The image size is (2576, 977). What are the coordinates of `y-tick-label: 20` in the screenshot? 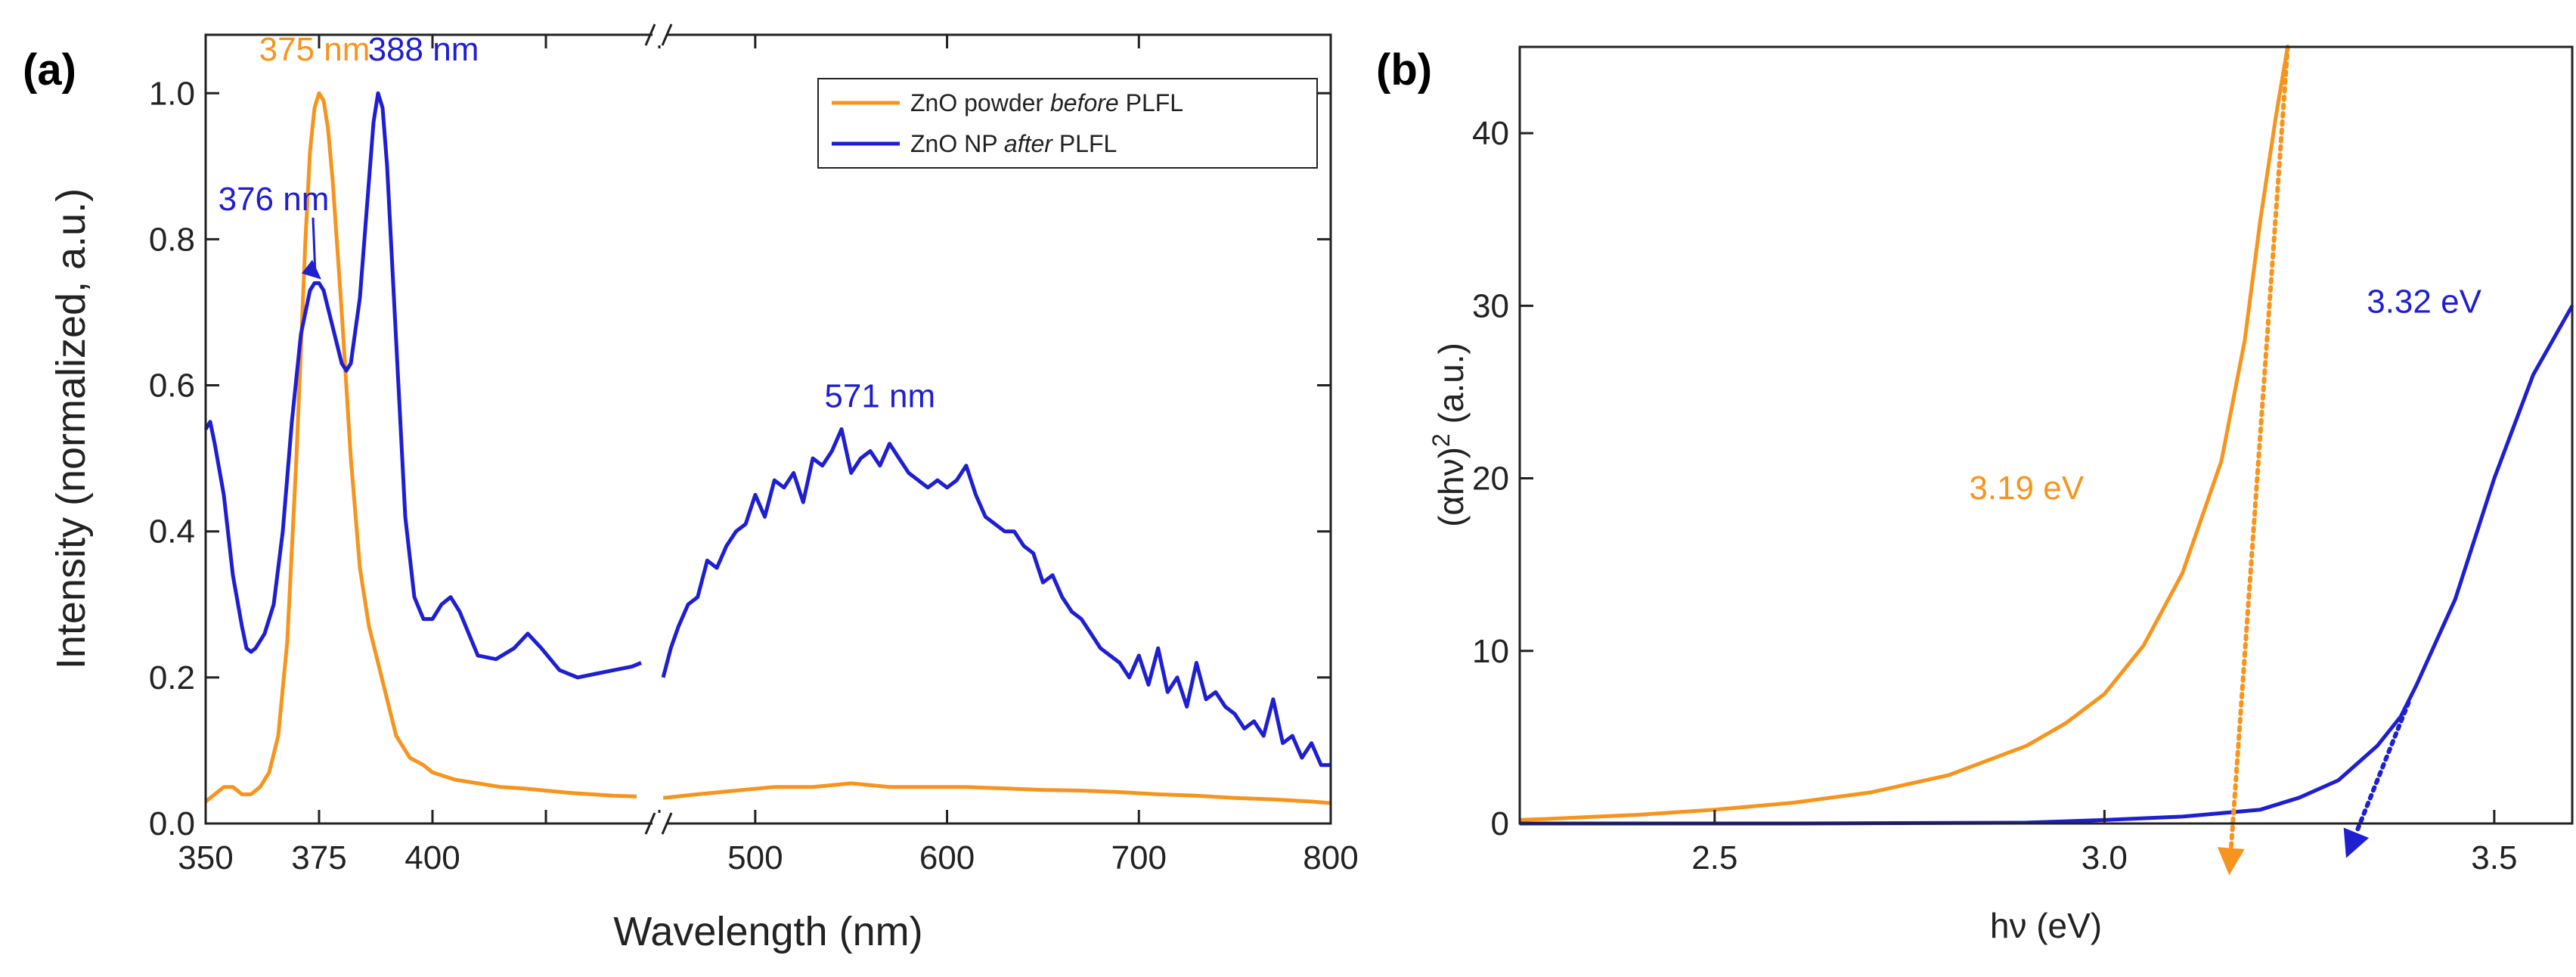 It's located at (1490, 479).